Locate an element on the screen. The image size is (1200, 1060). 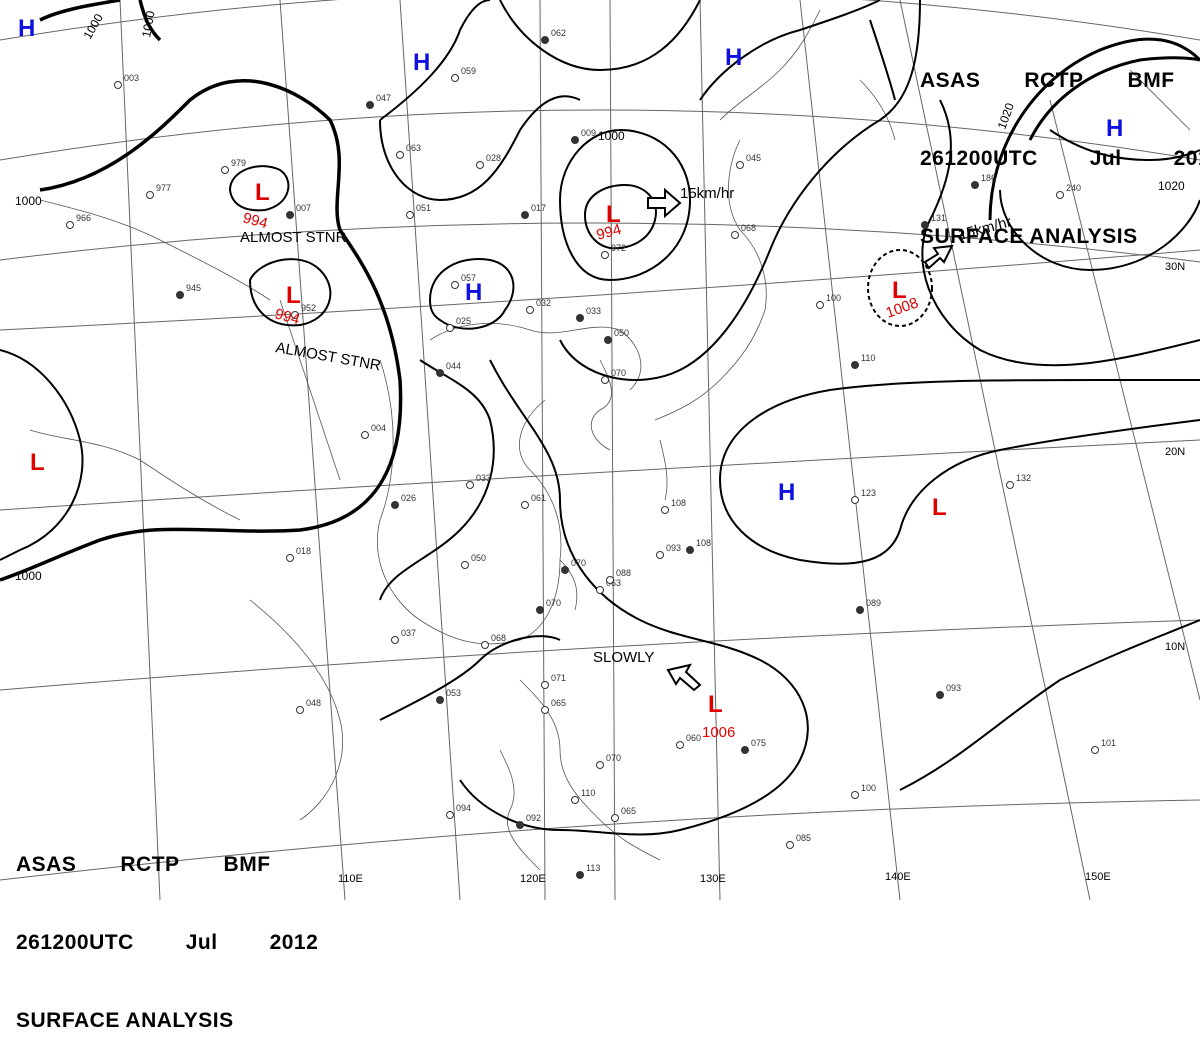
valid-time: 261200UTC is located at coordinates (979, 158).